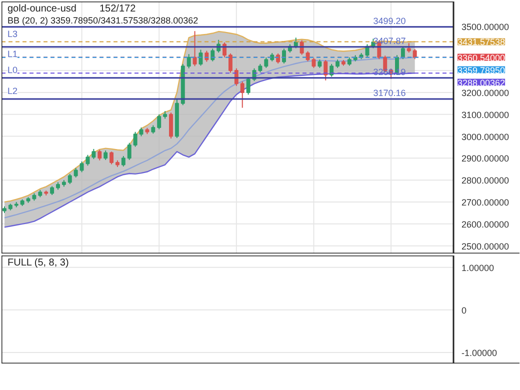  What do you see at coordinates (482, 42) in the screenshot?
I see `ref-line-label: 3431.57538` at bounding box center [482, 42].